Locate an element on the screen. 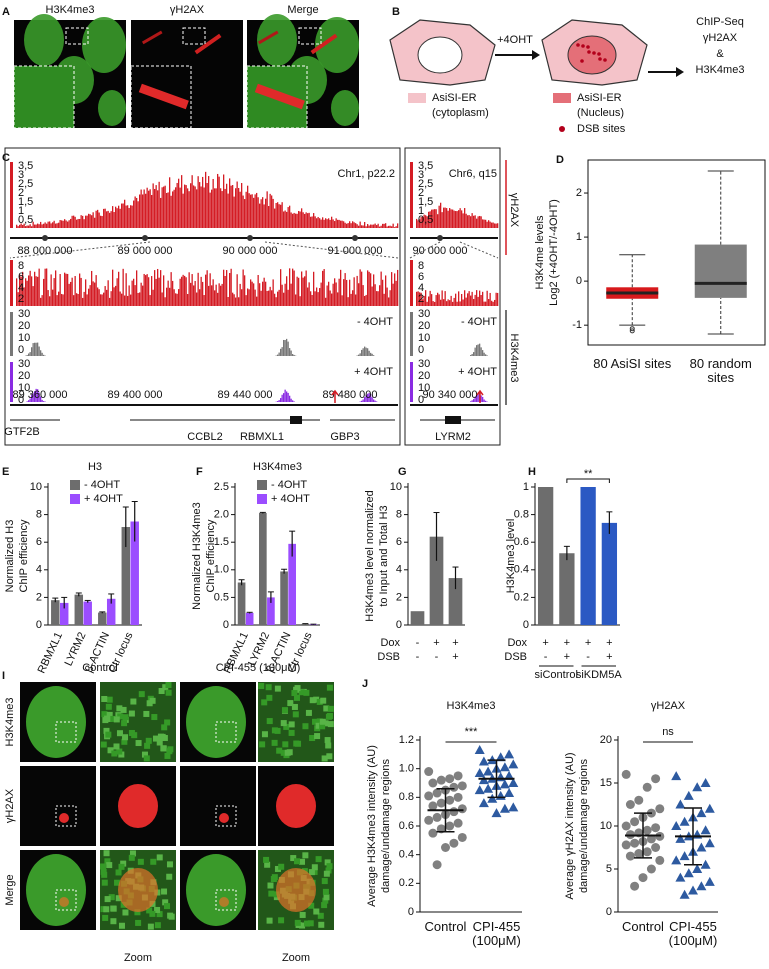  row-label: γH2AX is located at coordinates (10, 805).